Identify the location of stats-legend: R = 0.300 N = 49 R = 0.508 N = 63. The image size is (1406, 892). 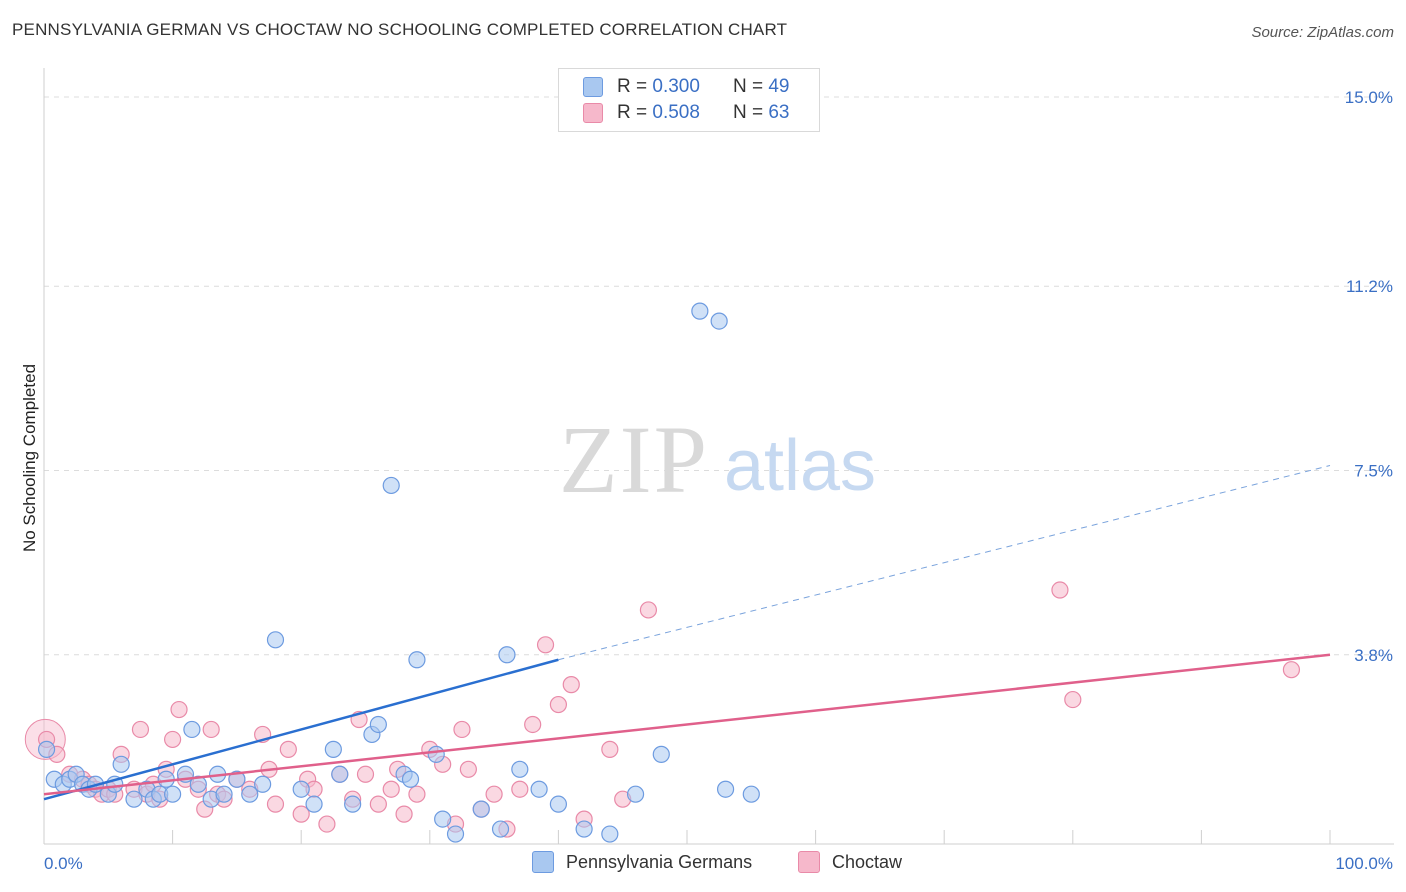
(689, 100).